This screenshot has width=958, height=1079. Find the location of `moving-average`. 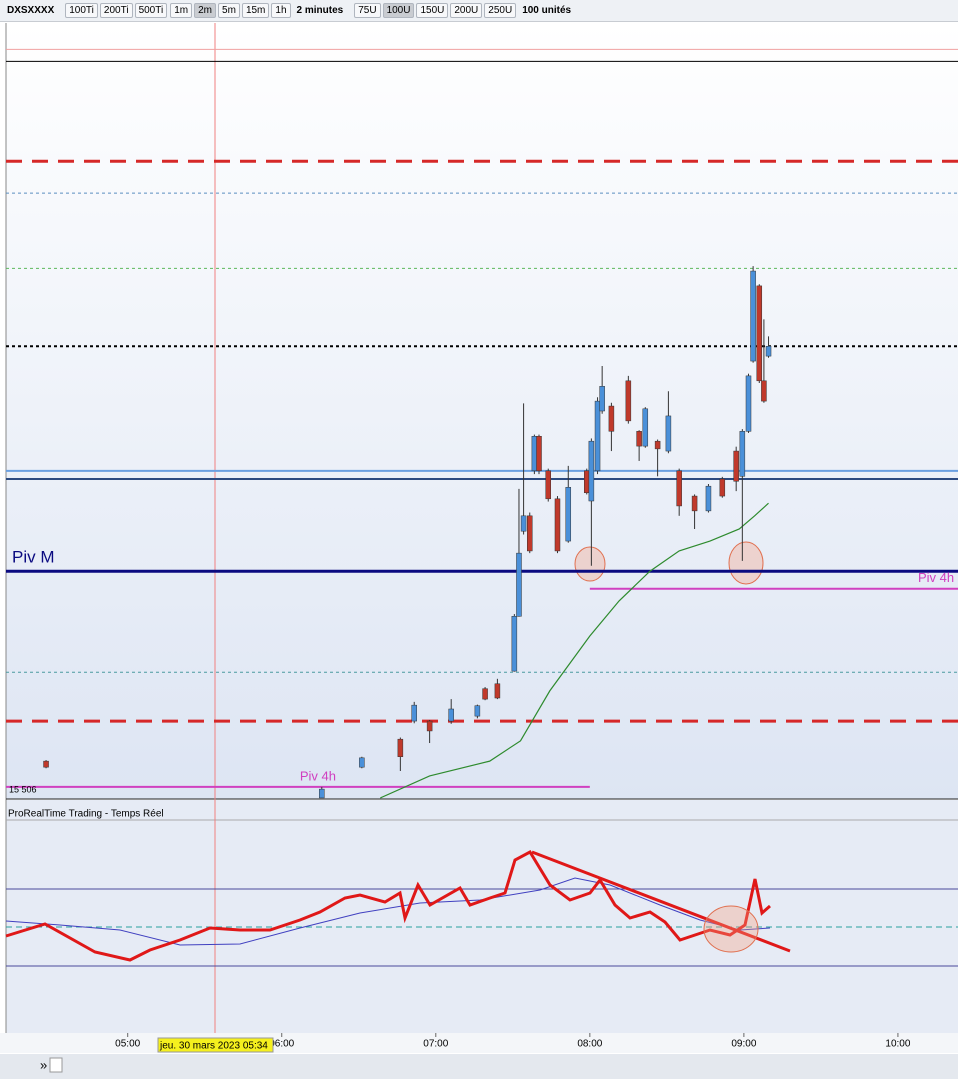

moving-average is located at coordinates (574, 650).